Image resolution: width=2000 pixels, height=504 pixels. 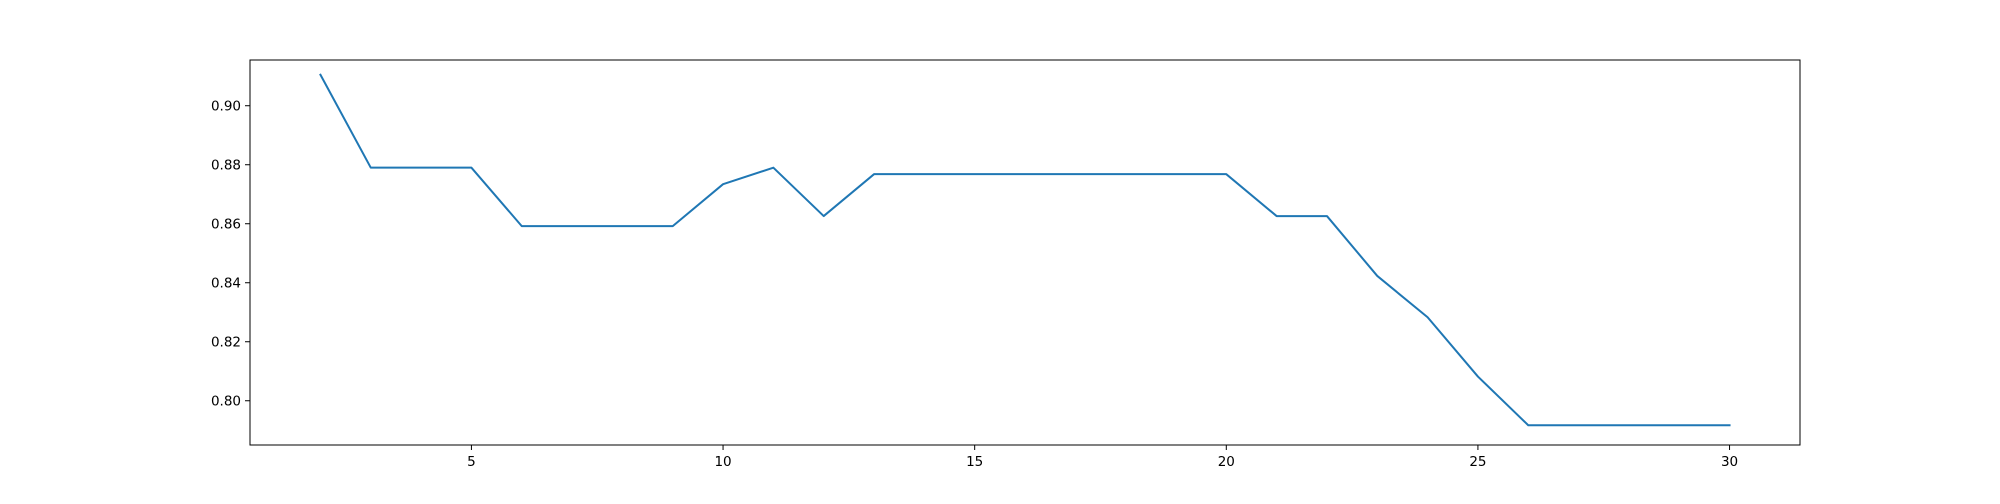 What do you see at coordinates (722, 462) in the screenshot?
I see `x-tick-label: 10` at bounding box center [722, 462].